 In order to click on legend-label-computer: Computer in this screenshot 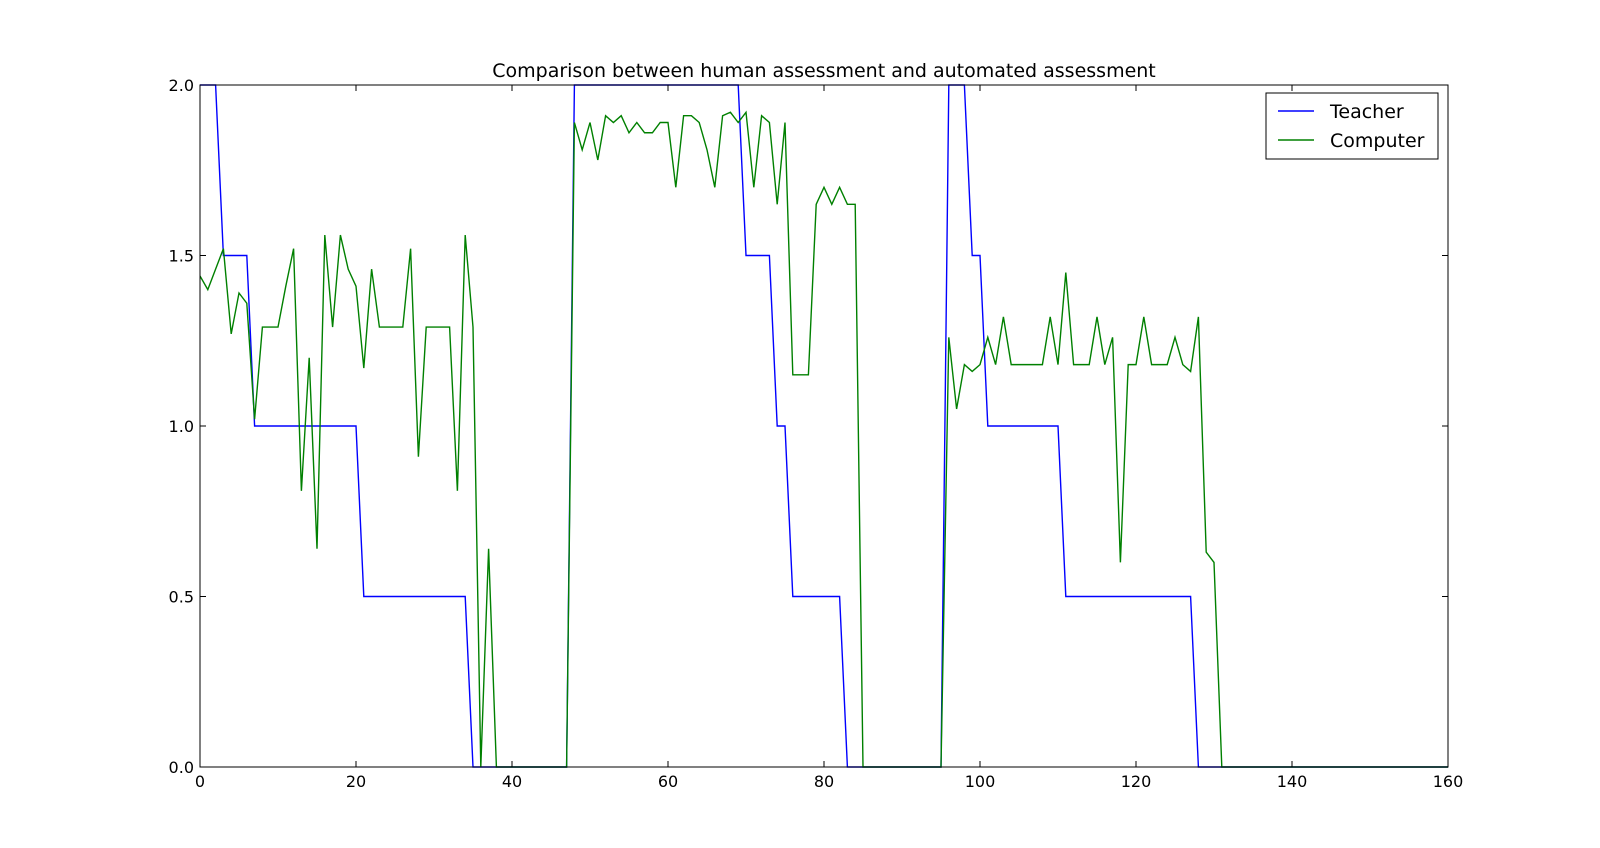, I will do `click(1377, 141)`.